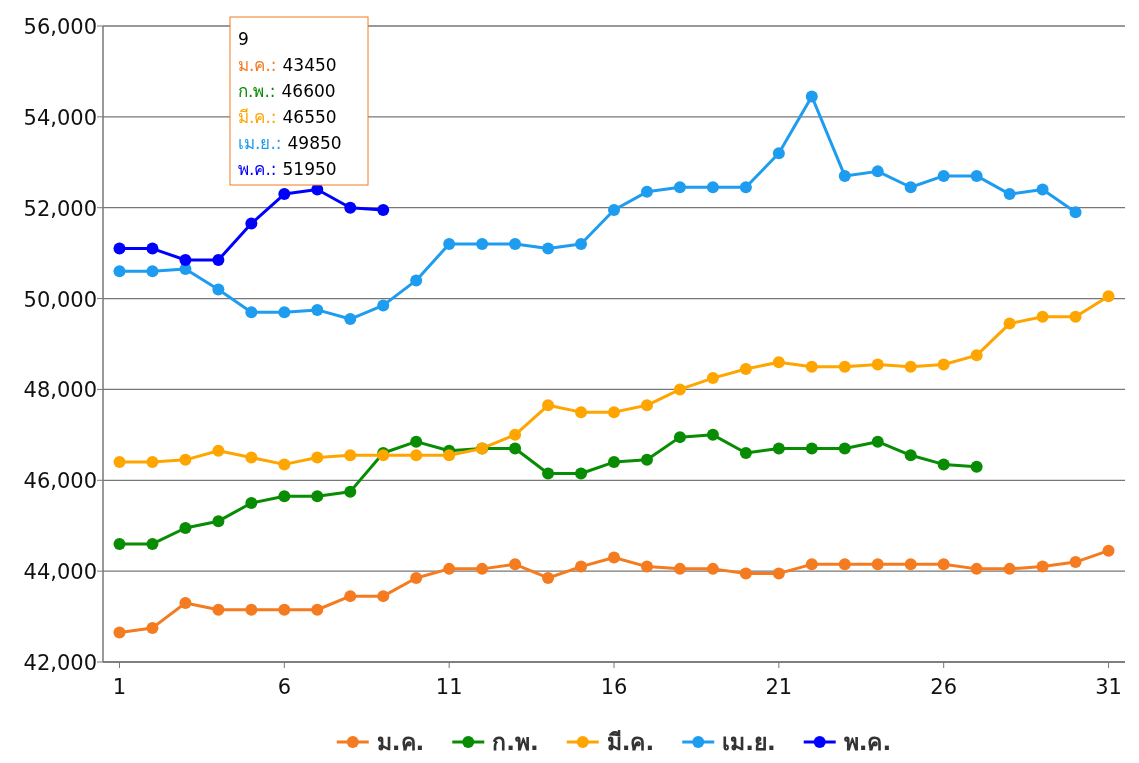 The width and height of the screenshot is (1139, 763). What do you see at coordinates (60, 390) in the screenshot?
I see `y-tick-label: 48,000` at bounding box center [60, 390].